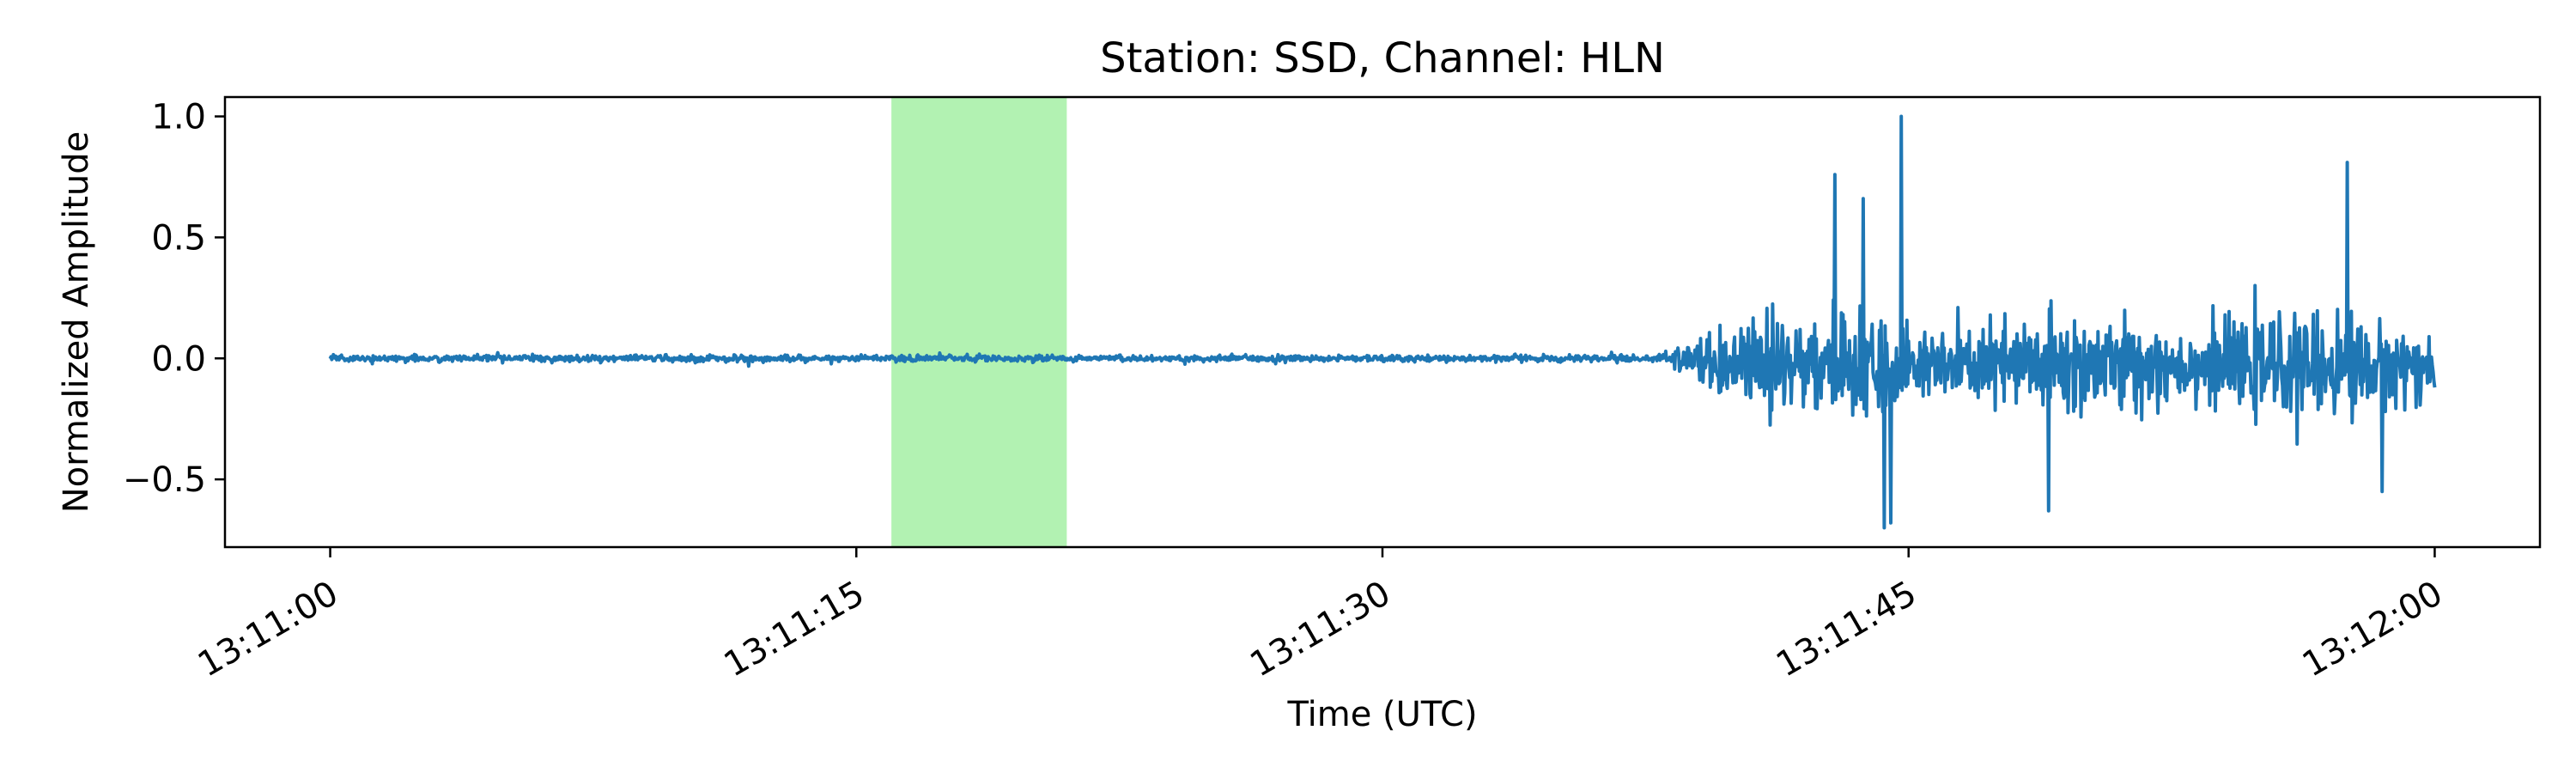  I want to click on y-tick-label: −0.5, so click(164, 480).